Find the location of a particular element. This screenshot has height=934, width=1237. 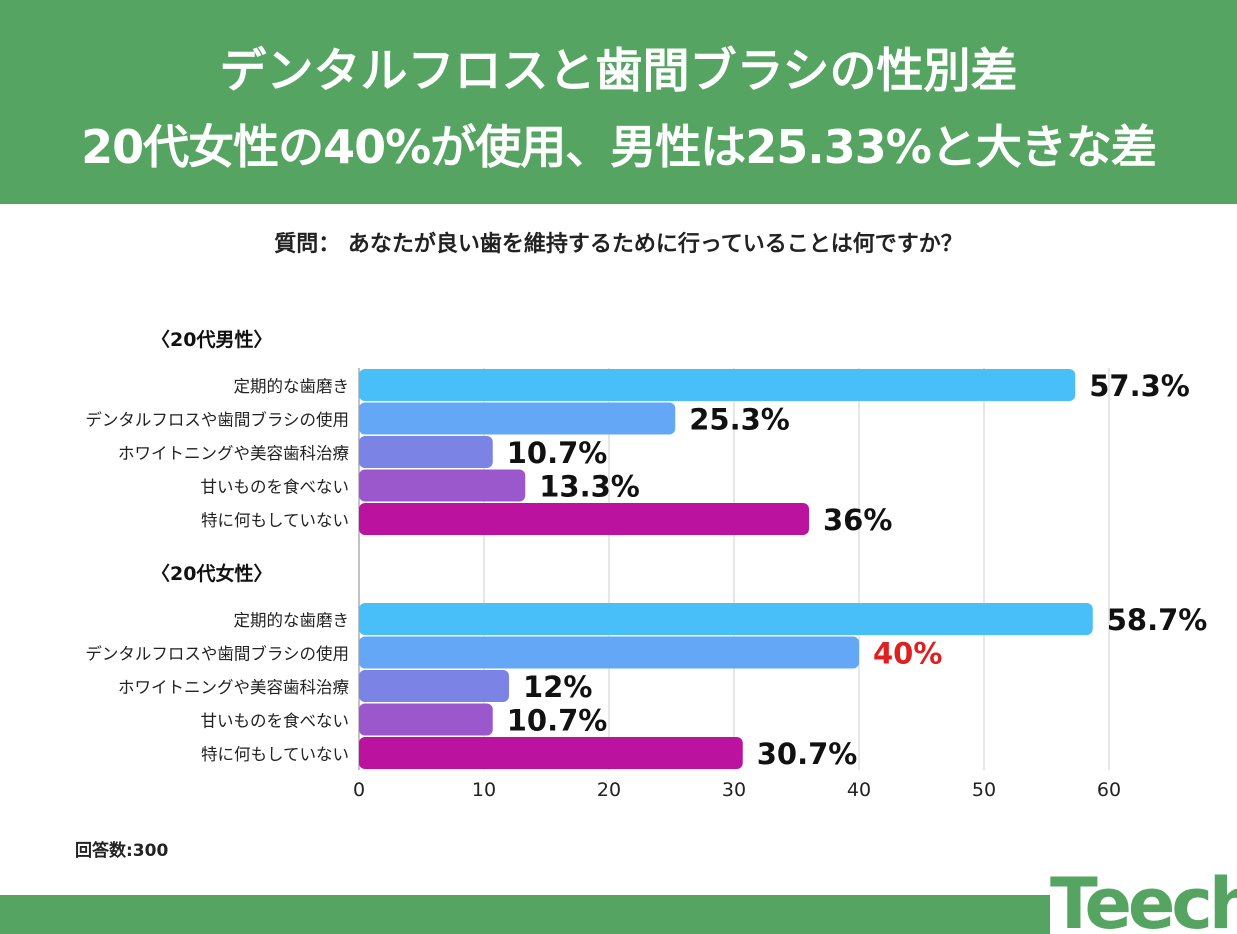

x-tick-label: 60 is located at coordinates (1109, 790).